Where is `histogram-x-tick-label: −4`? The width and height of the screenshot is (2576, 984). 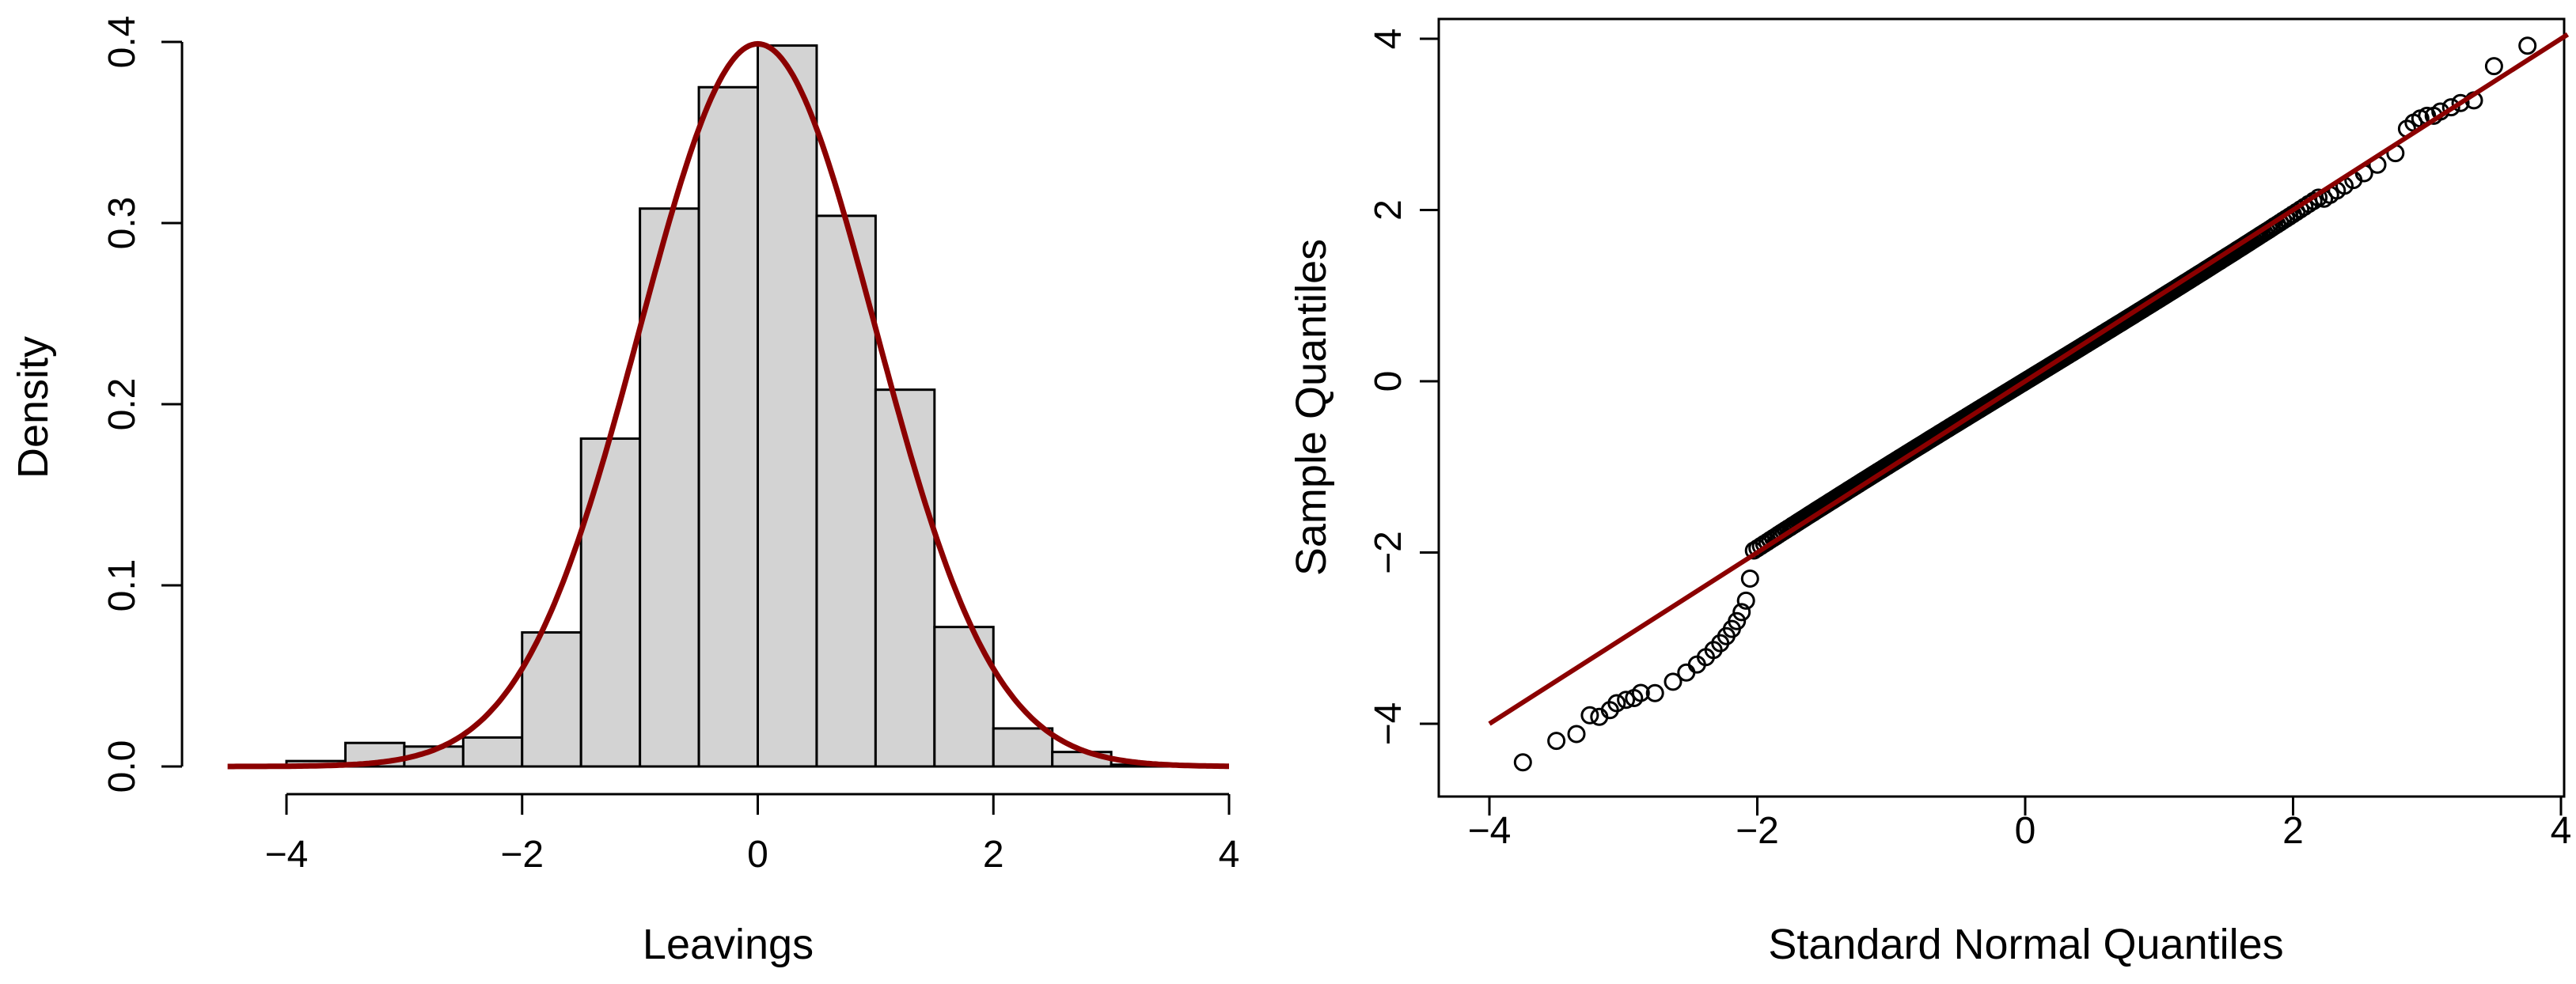 histogram-x-tick-label: −4 is located at coordinates (287, 855).